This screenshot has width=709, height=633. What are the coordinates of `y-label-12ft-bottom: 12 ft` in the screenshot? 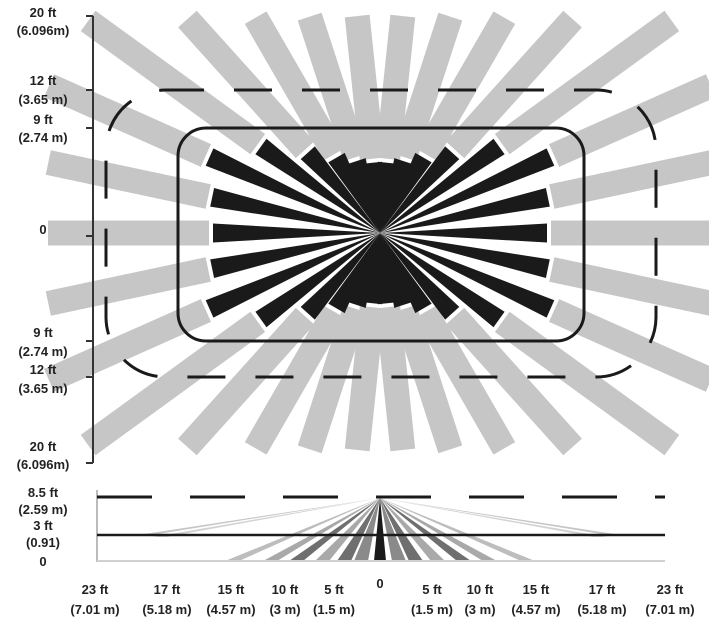 It's located at (43, 369).